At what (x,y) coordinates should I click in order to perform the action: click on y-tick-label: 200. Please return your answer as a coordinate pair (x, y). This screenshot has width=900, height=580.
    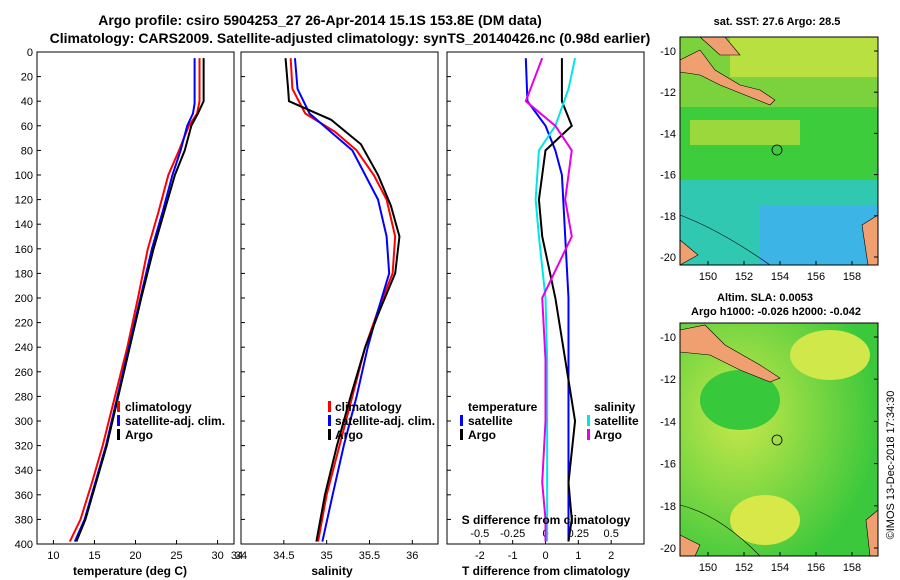
    Looking at the image, I should click on (24, 299).